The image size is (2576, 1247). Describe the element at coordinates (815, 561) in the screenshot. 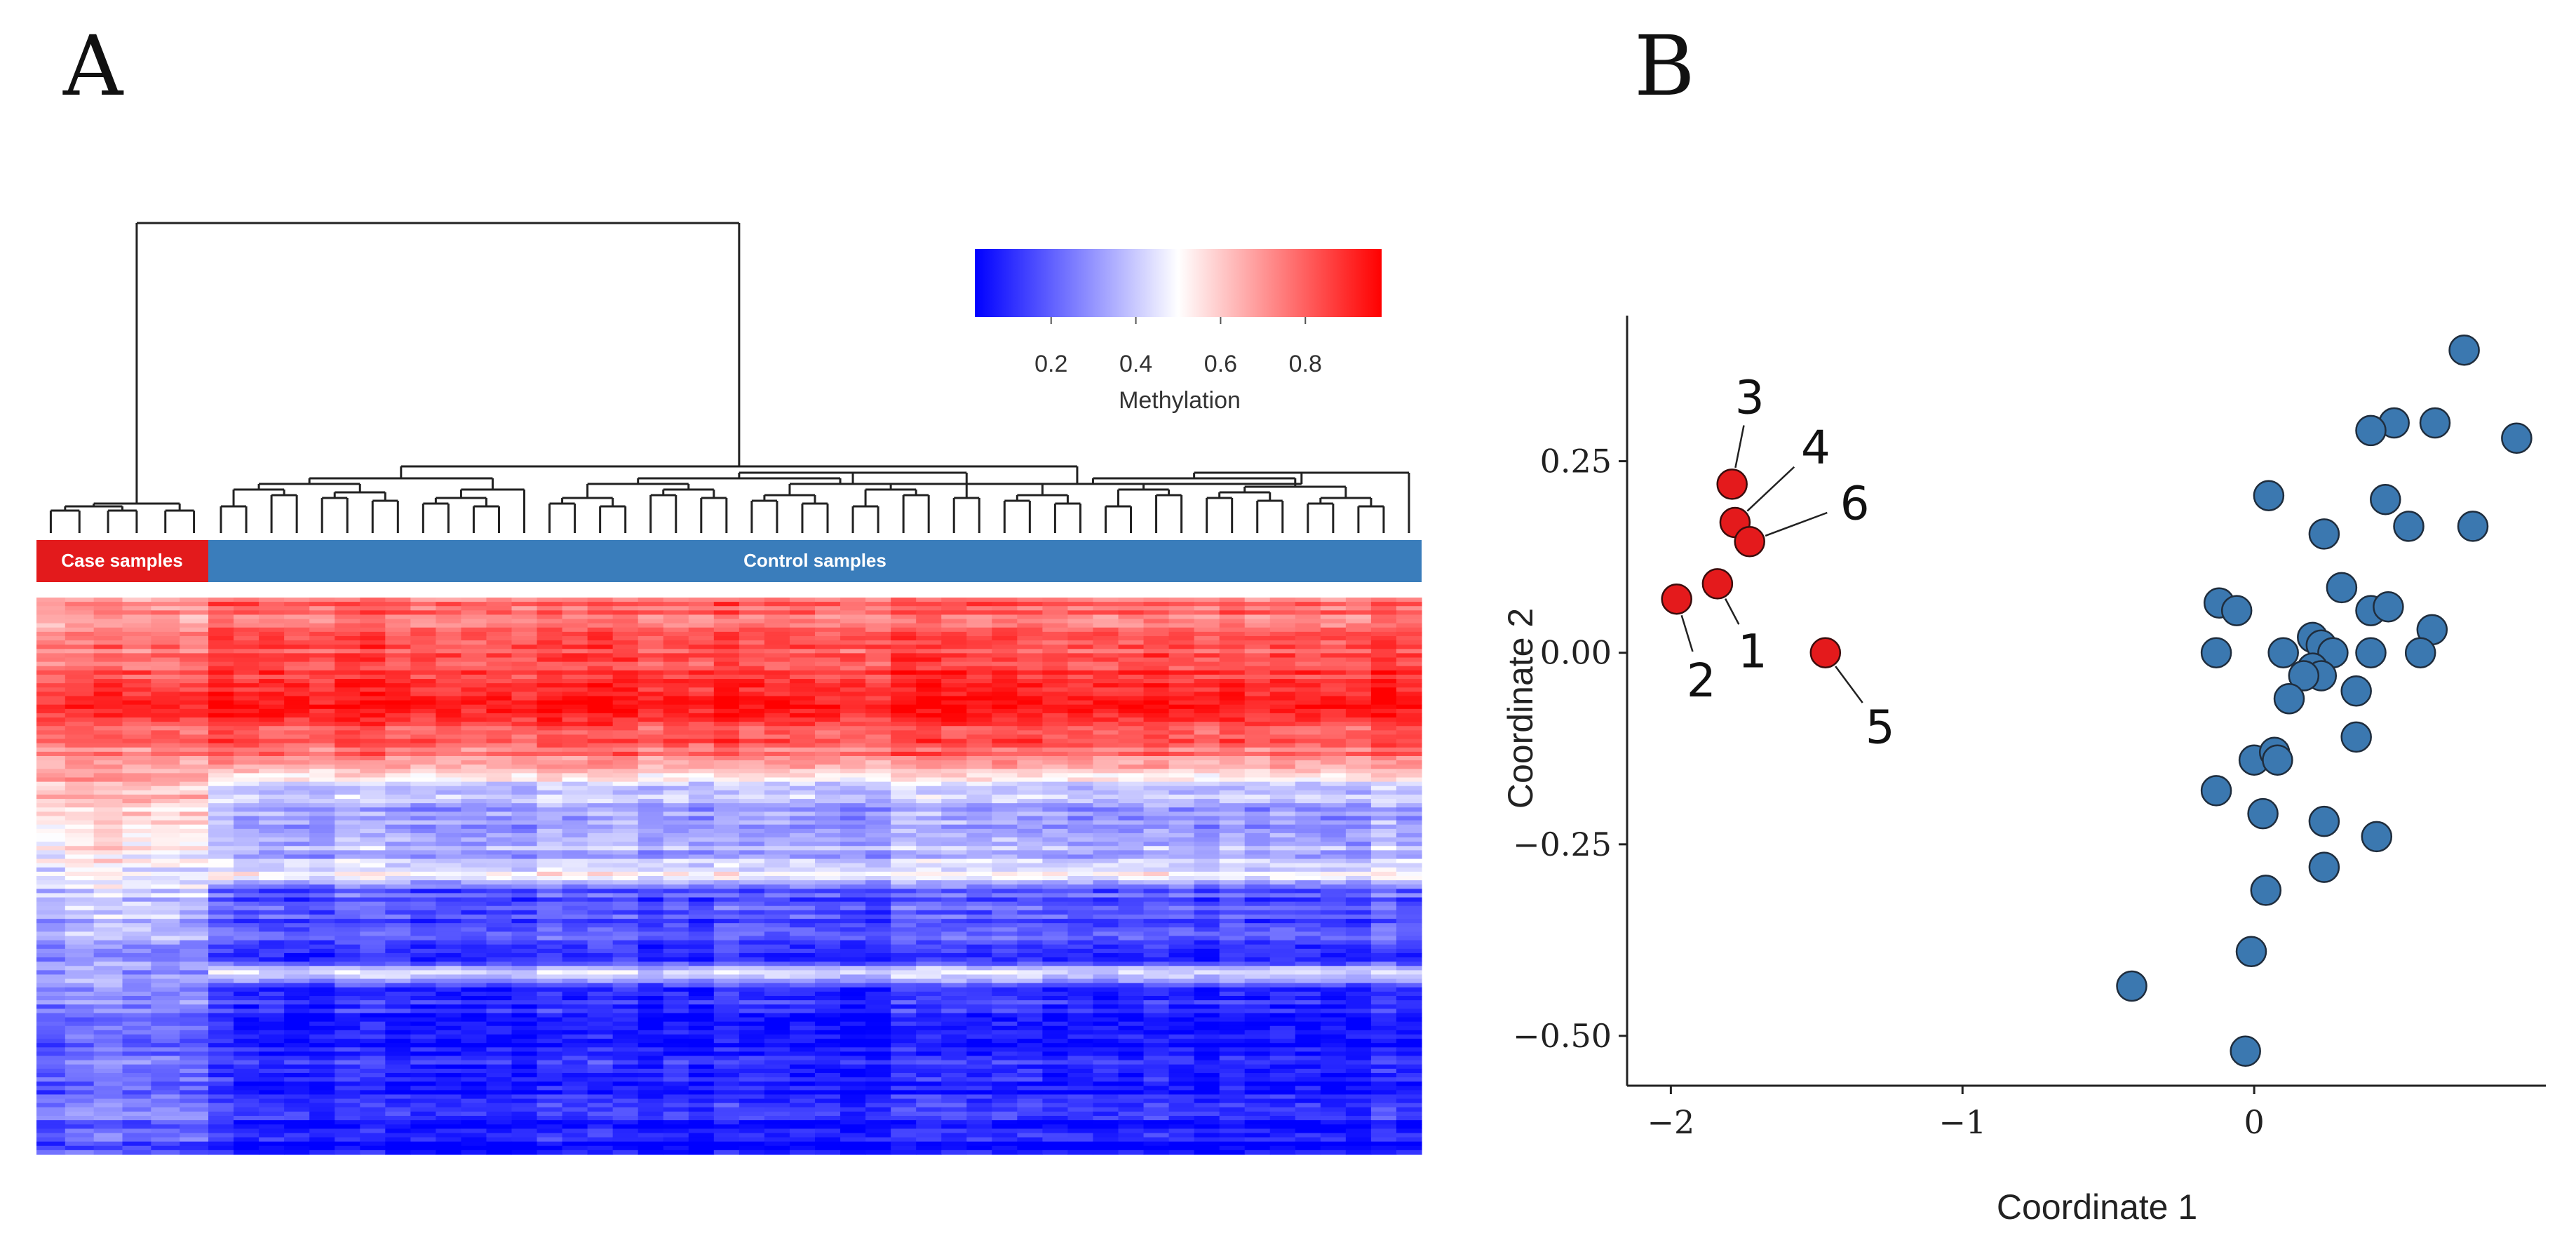

I see `control-samples-bar` at that location.